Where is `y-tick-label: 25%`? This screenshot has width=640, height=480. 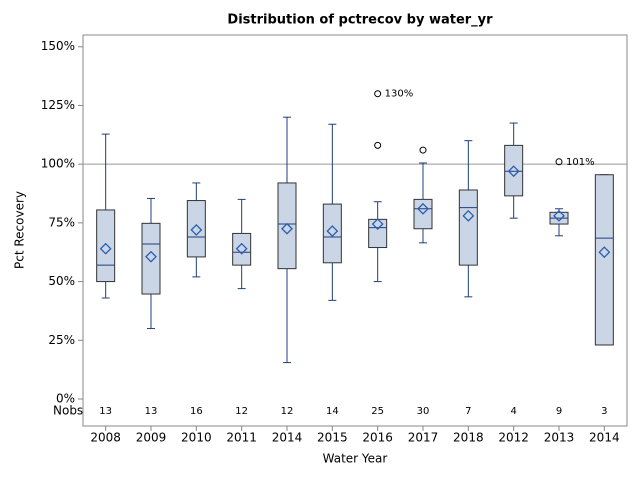 y-tick-label: 25% is located at coordinates (61, 340).